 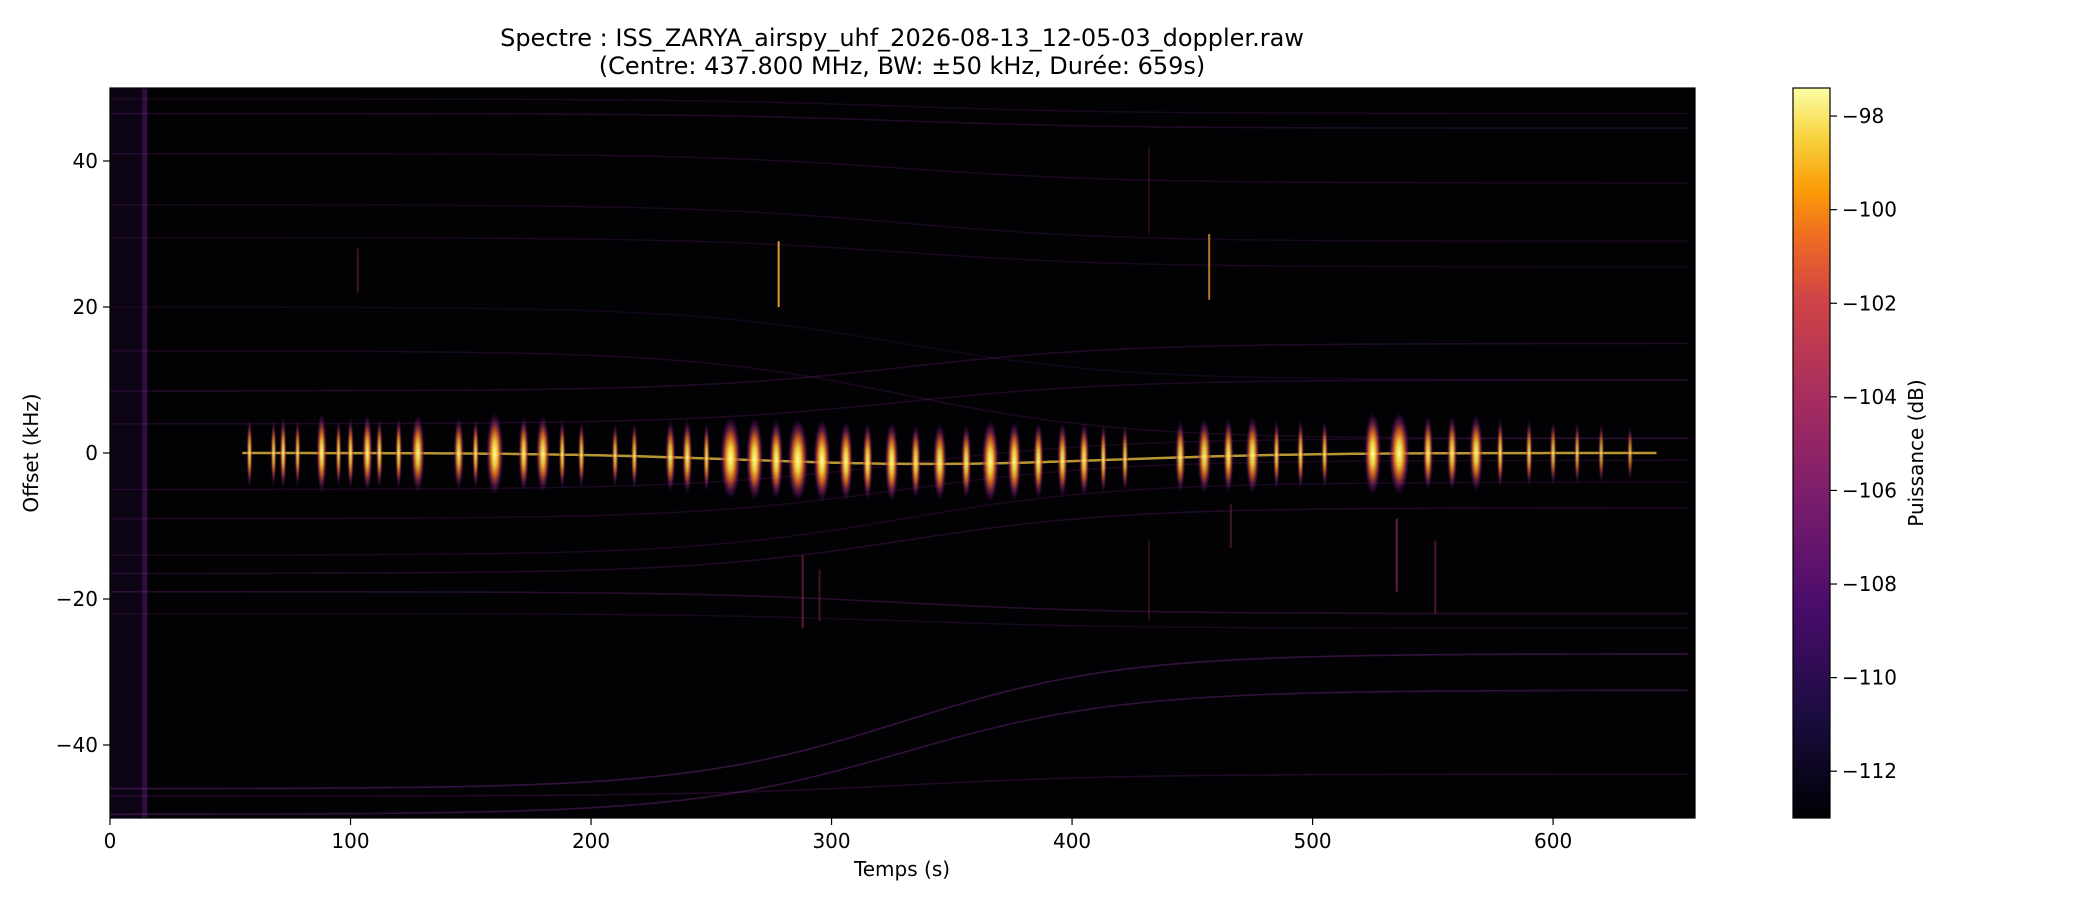 I want to click on y-tick-label-0: 0, so click(x=91, y=453).